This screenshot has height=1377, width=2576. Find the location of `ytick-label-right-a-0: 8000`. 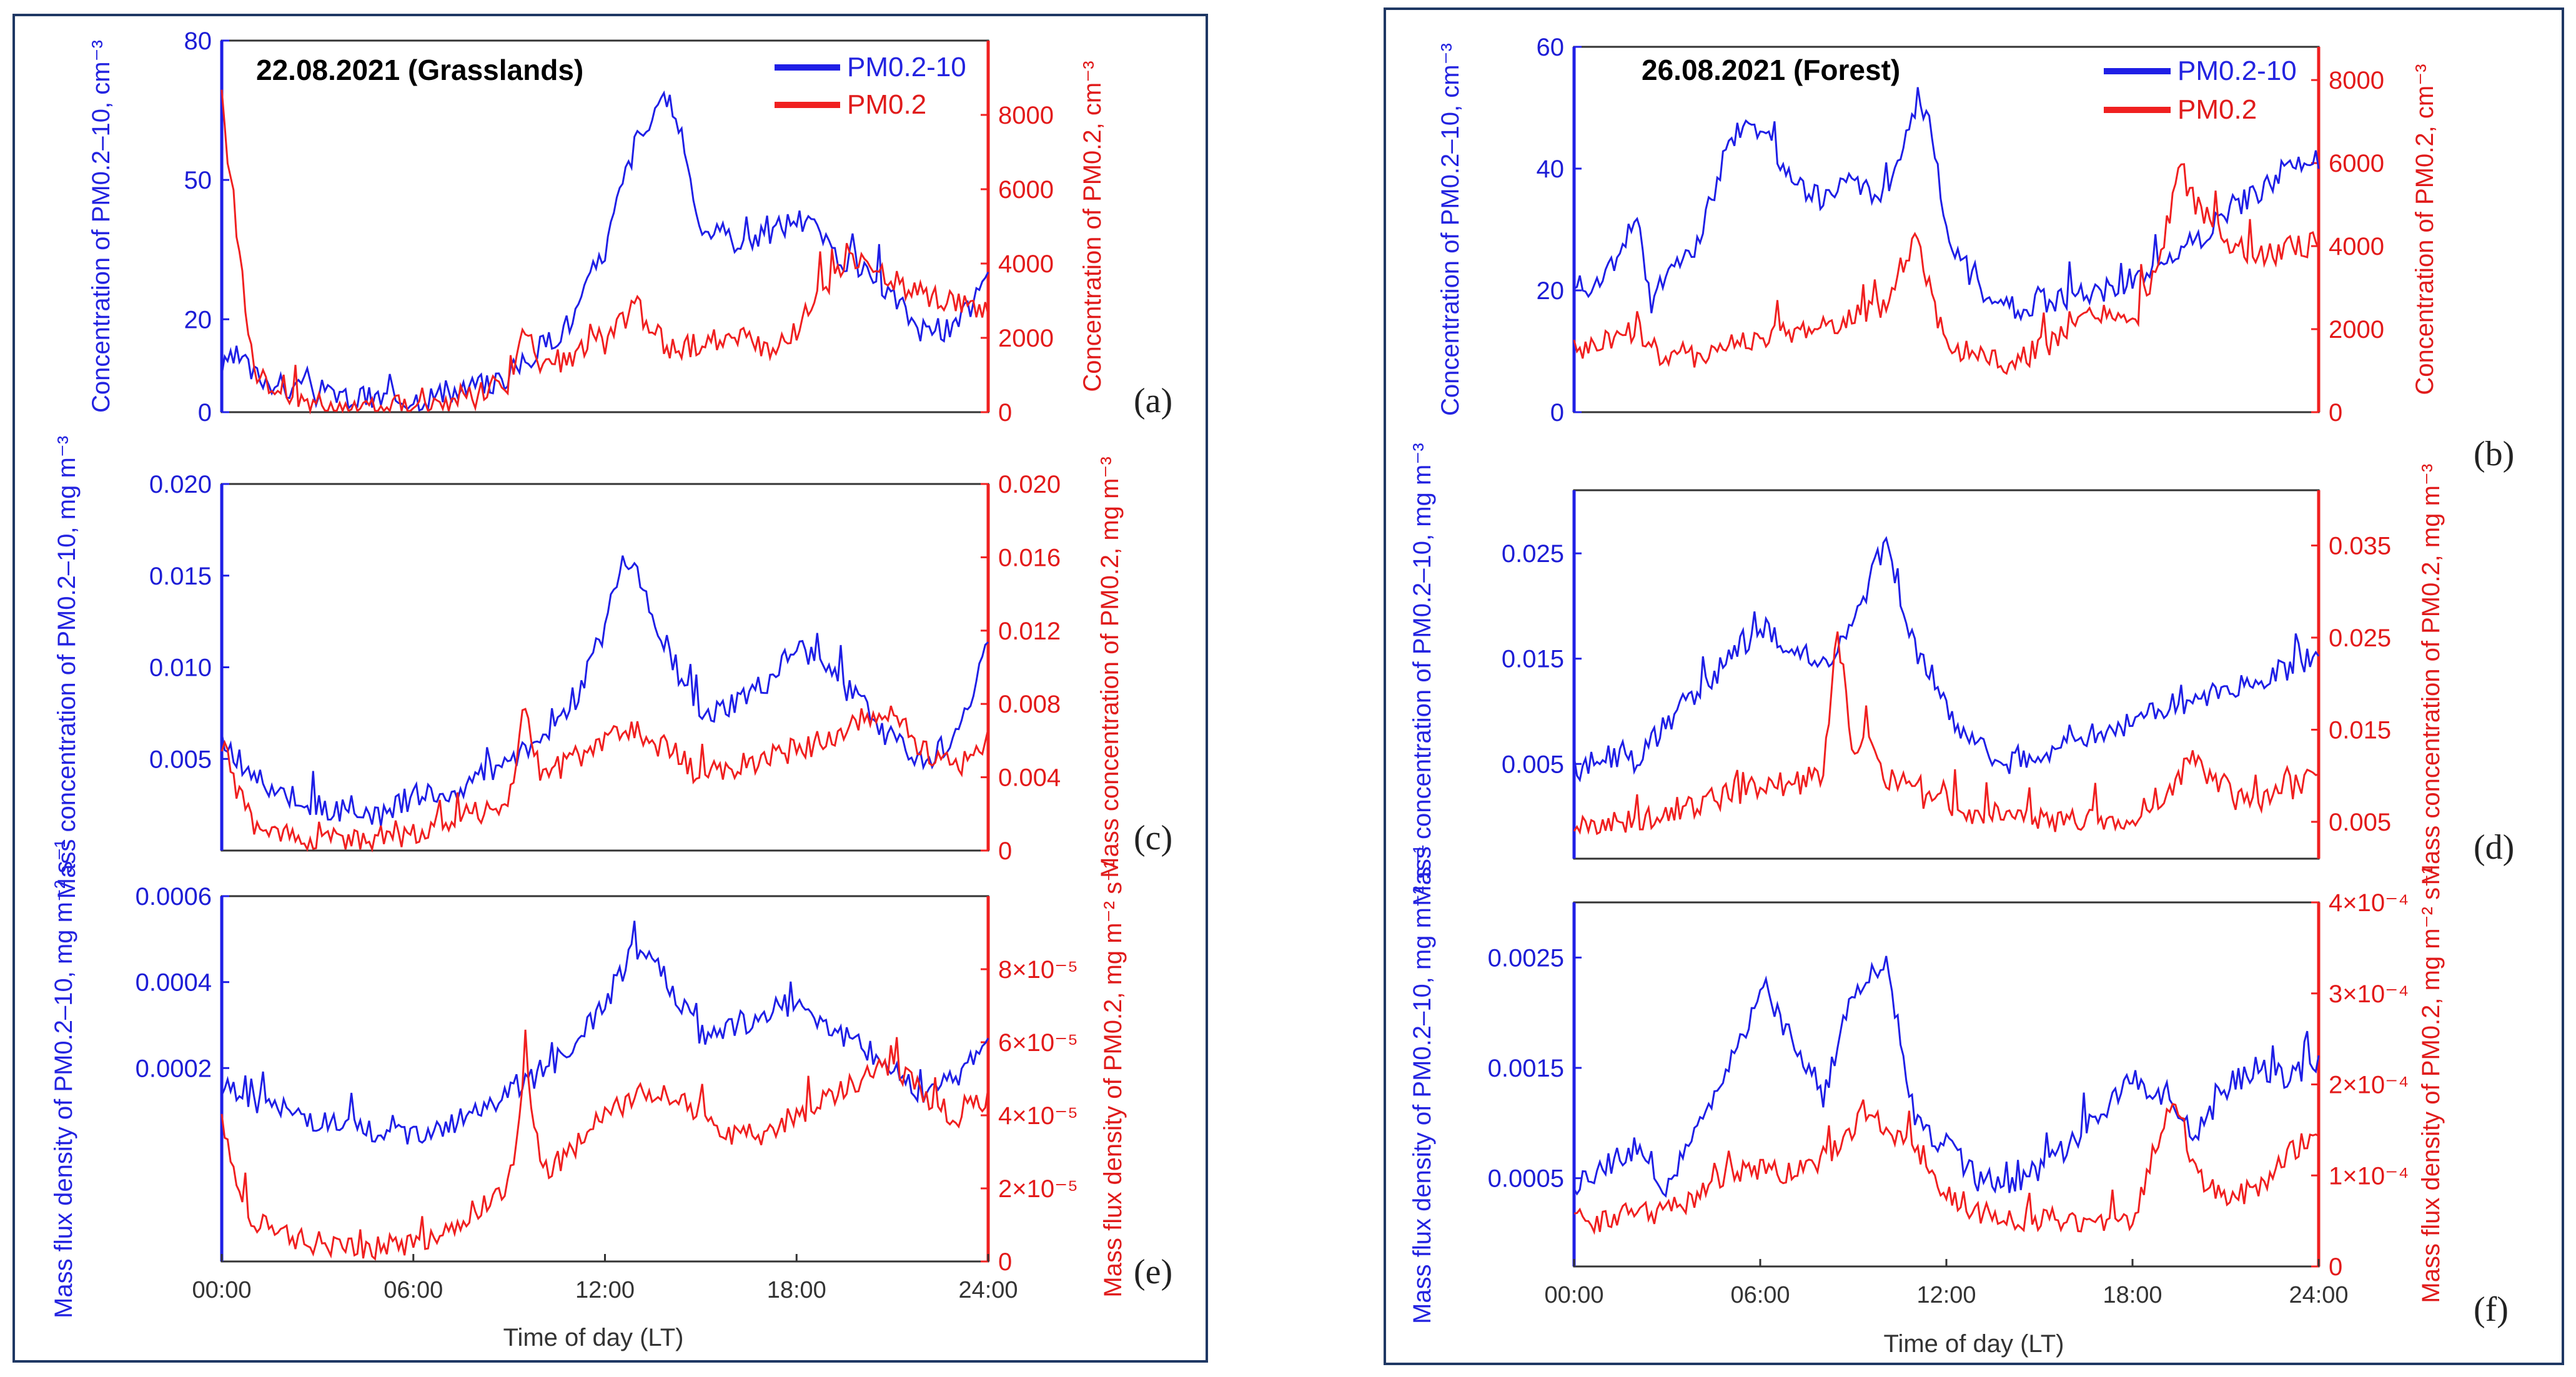

ytick-label-right-a-0: 8000 is located at coordinates (1026, 116).